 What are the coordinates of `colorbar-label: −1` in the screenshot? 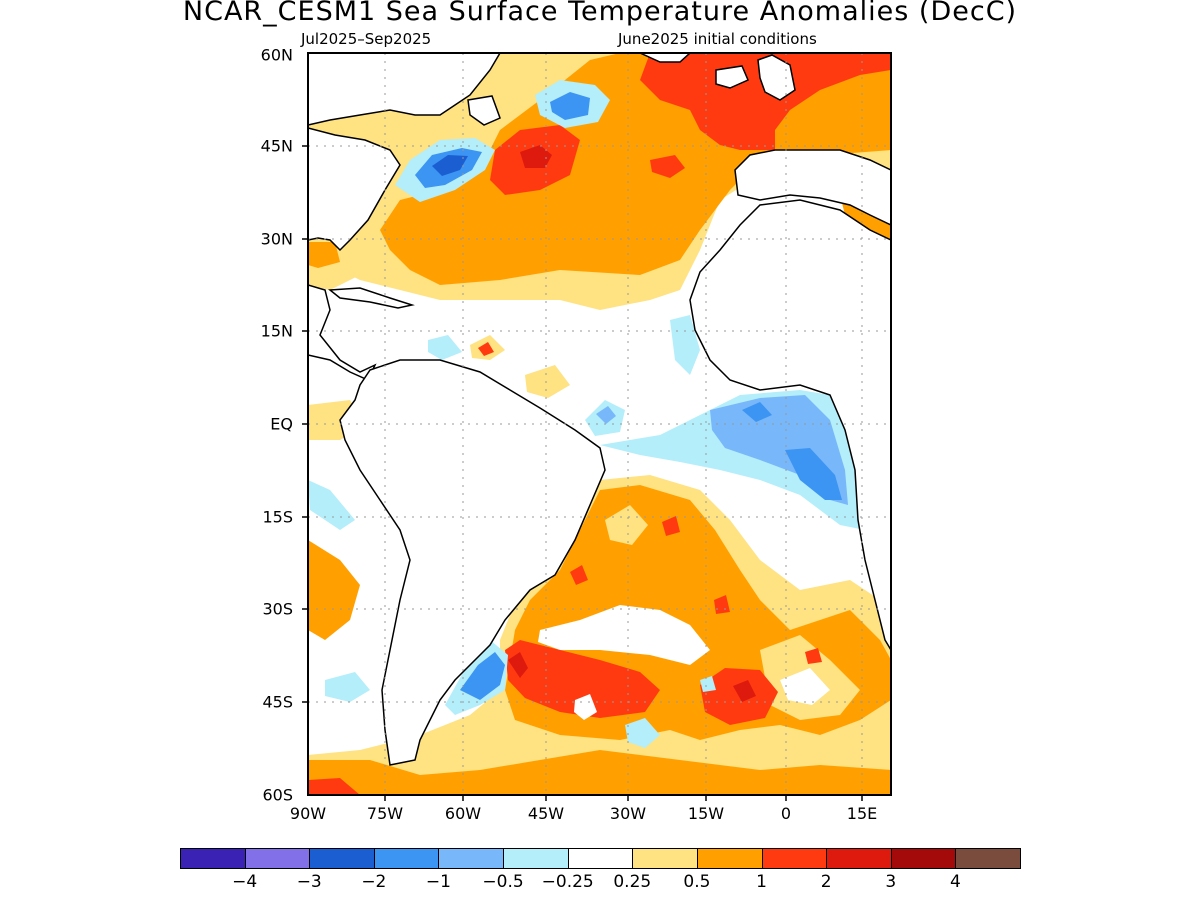 It's located at (438, 882).